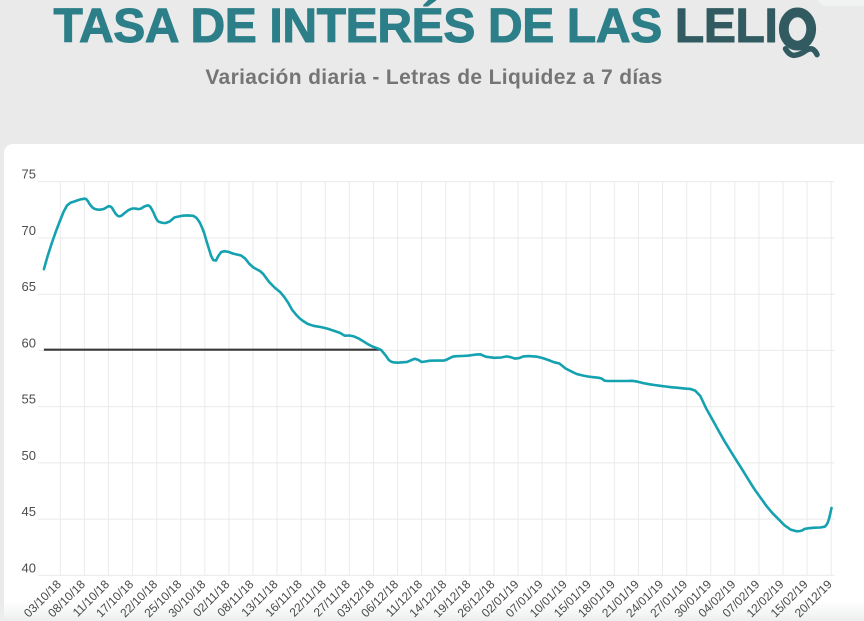  What do you see at coordinates (29, 511) in the screenshot?
I see `svg-text: 45` at bounding box center [29, 511].